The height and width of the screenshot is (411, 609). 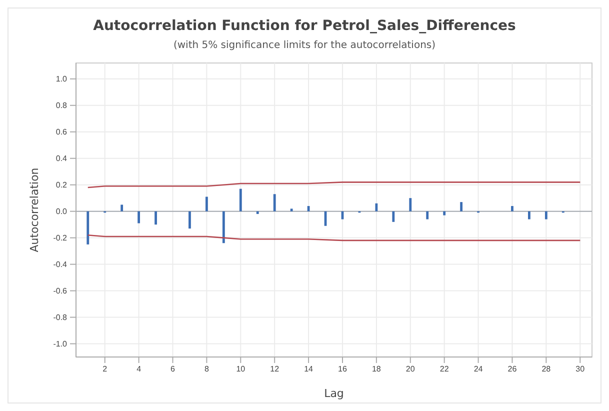 I want to click on x-tick-label: 10, so click(x=241, y=369).